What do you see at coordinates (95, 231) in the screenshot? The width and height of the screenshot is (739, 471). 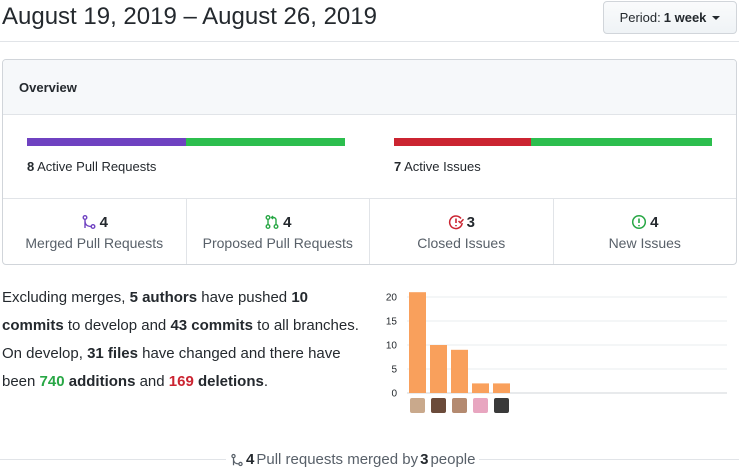 I see `stat-merged-pull-requests: 4 Merged Pull Requests` at bounding box center [95, 231].